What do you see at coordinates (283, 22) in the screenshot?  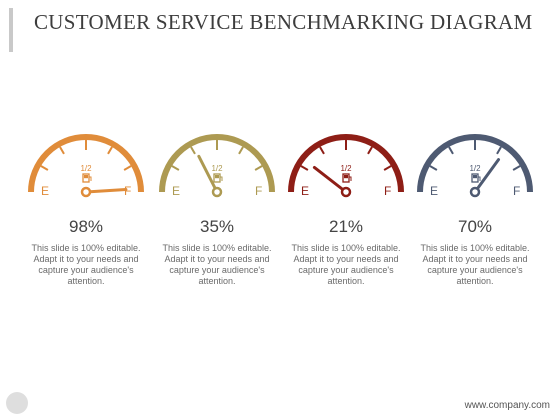 I see `page-title: CUSTOMER SERVICE BENCHMARKING DIAGRAM` at bounding box center [283, 22].